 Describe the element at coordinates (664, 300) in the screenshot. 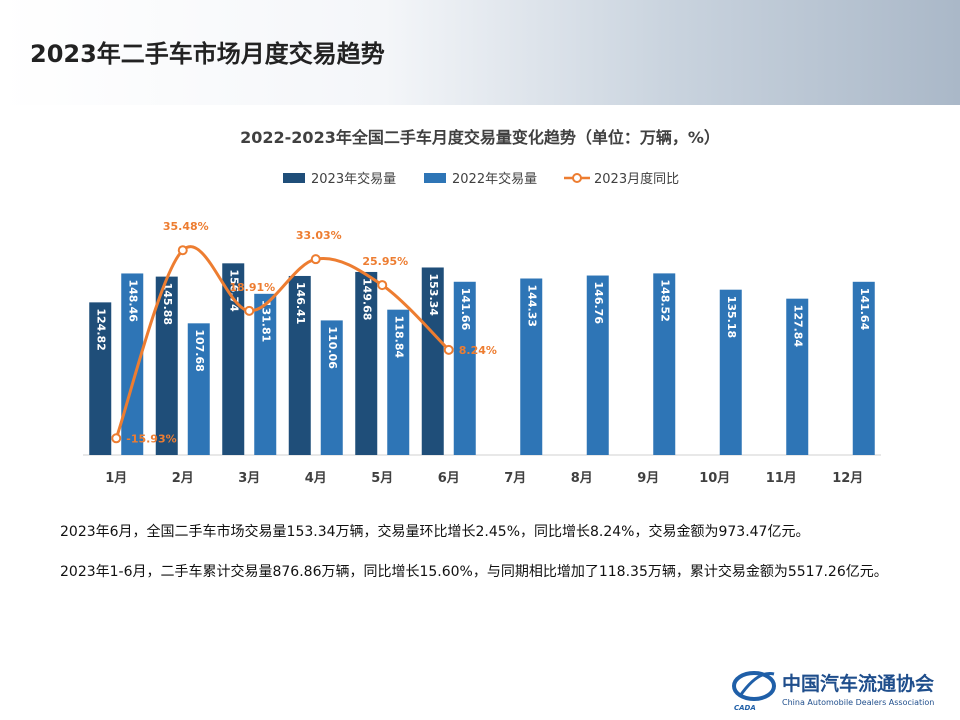

I see `bar-value-label: 148.52` at that location.